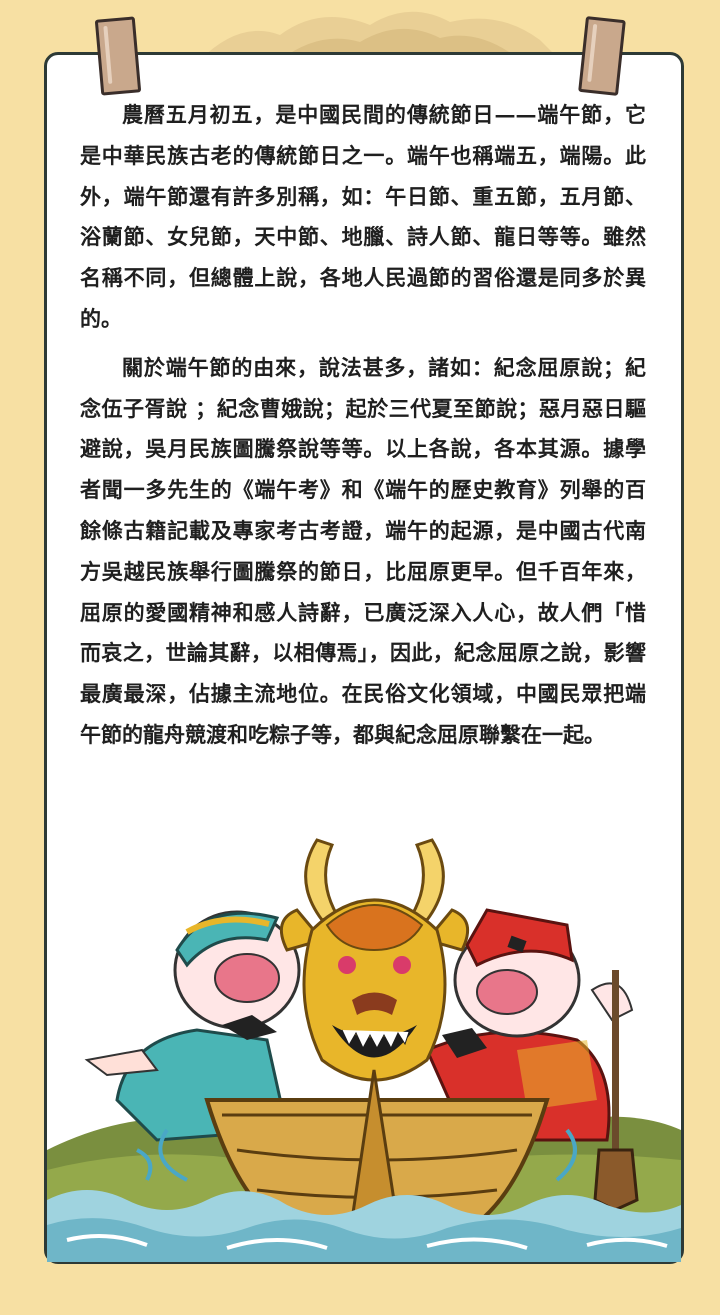 The height and width of the screenshot is (1315, 720). What do you see at coordinates (118, 56) in the screenshot?
I see `paper-clip-left` at bounding box center [118, 56].